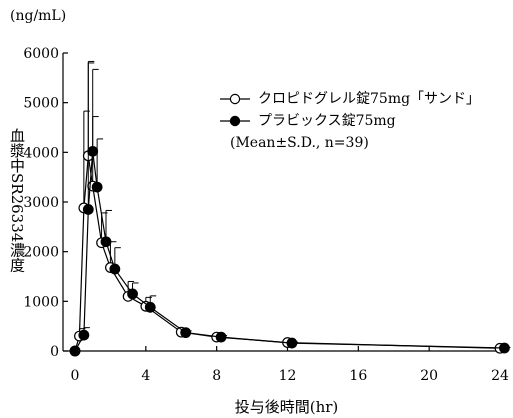 The image size is (513, 418). I want to click on x-tick-label: 12, so click(288, 376).